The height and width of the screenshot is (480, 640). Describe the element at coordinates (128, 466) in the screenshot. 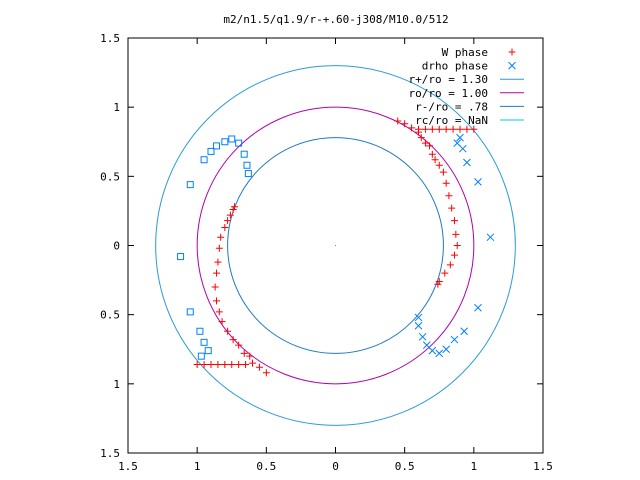

I see `x-tick-label-0: 1.5` at that location.